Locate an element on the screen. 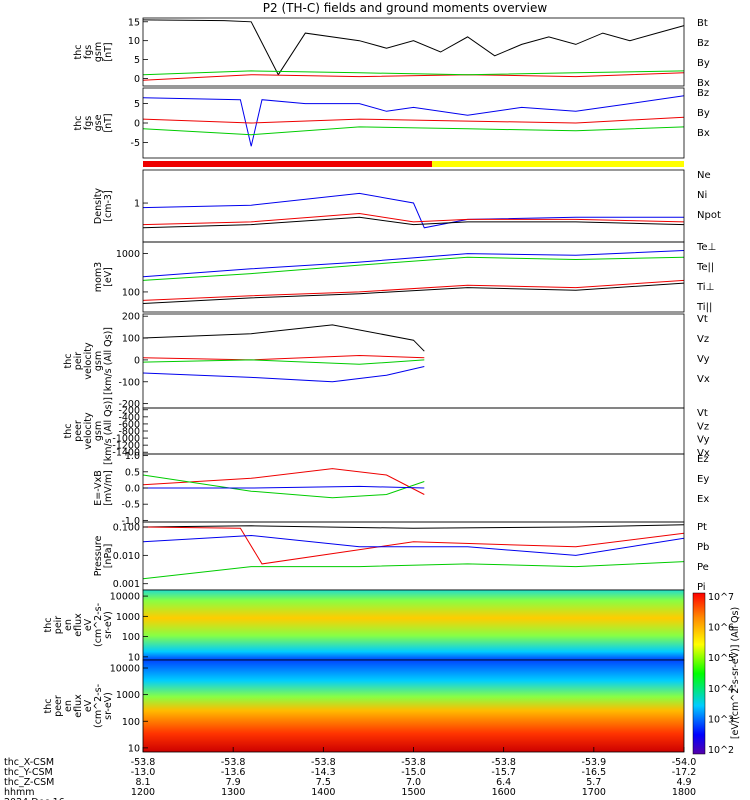  colorbar-tick-label: 10^2 is located at coordinates (721, 750).